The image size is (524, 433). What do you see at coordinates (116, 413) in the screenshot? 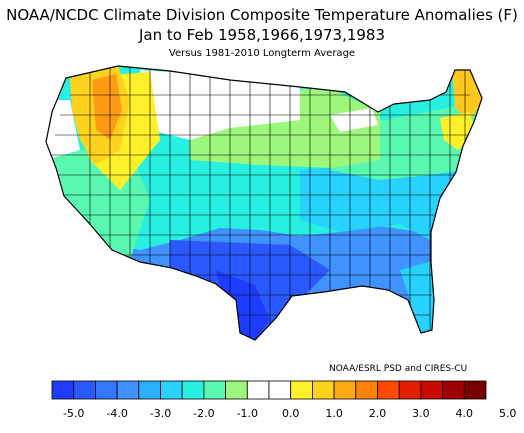
I see `legend-tick-label: -4.0` at bounding box center [116, 413].